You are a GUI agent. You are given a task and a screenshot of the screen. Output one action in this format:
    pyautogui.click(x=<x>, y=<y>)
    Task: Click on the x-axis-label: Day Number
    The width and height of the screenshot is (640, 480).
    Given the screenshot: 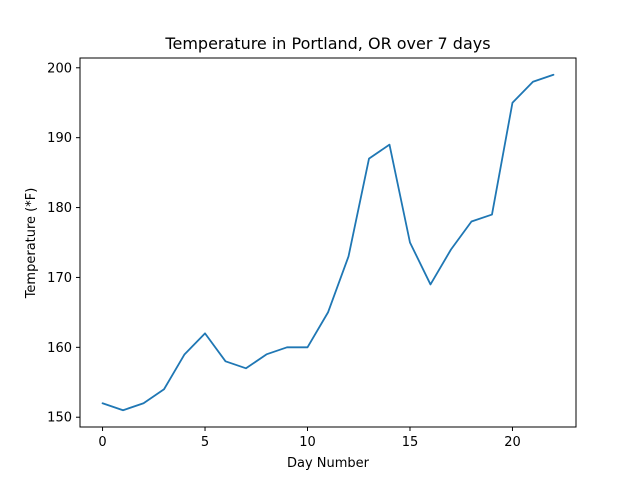 What is the action you would take?
    pyautogui.click(x=328, y=463)
    